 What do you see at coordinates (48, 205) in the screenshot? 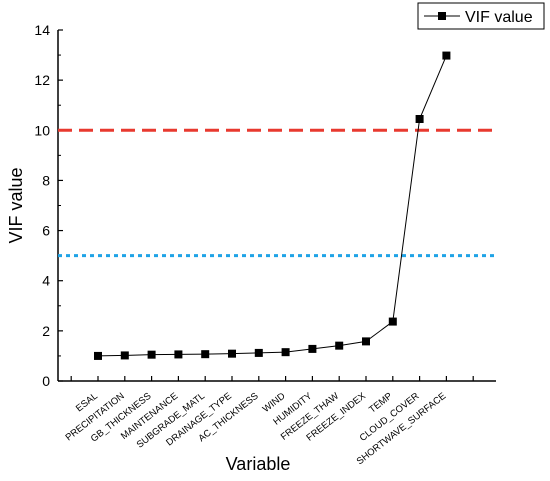
I see `y-ticks: 0 2 4 6 8 10 12 14` at bounding box center [48, 205].